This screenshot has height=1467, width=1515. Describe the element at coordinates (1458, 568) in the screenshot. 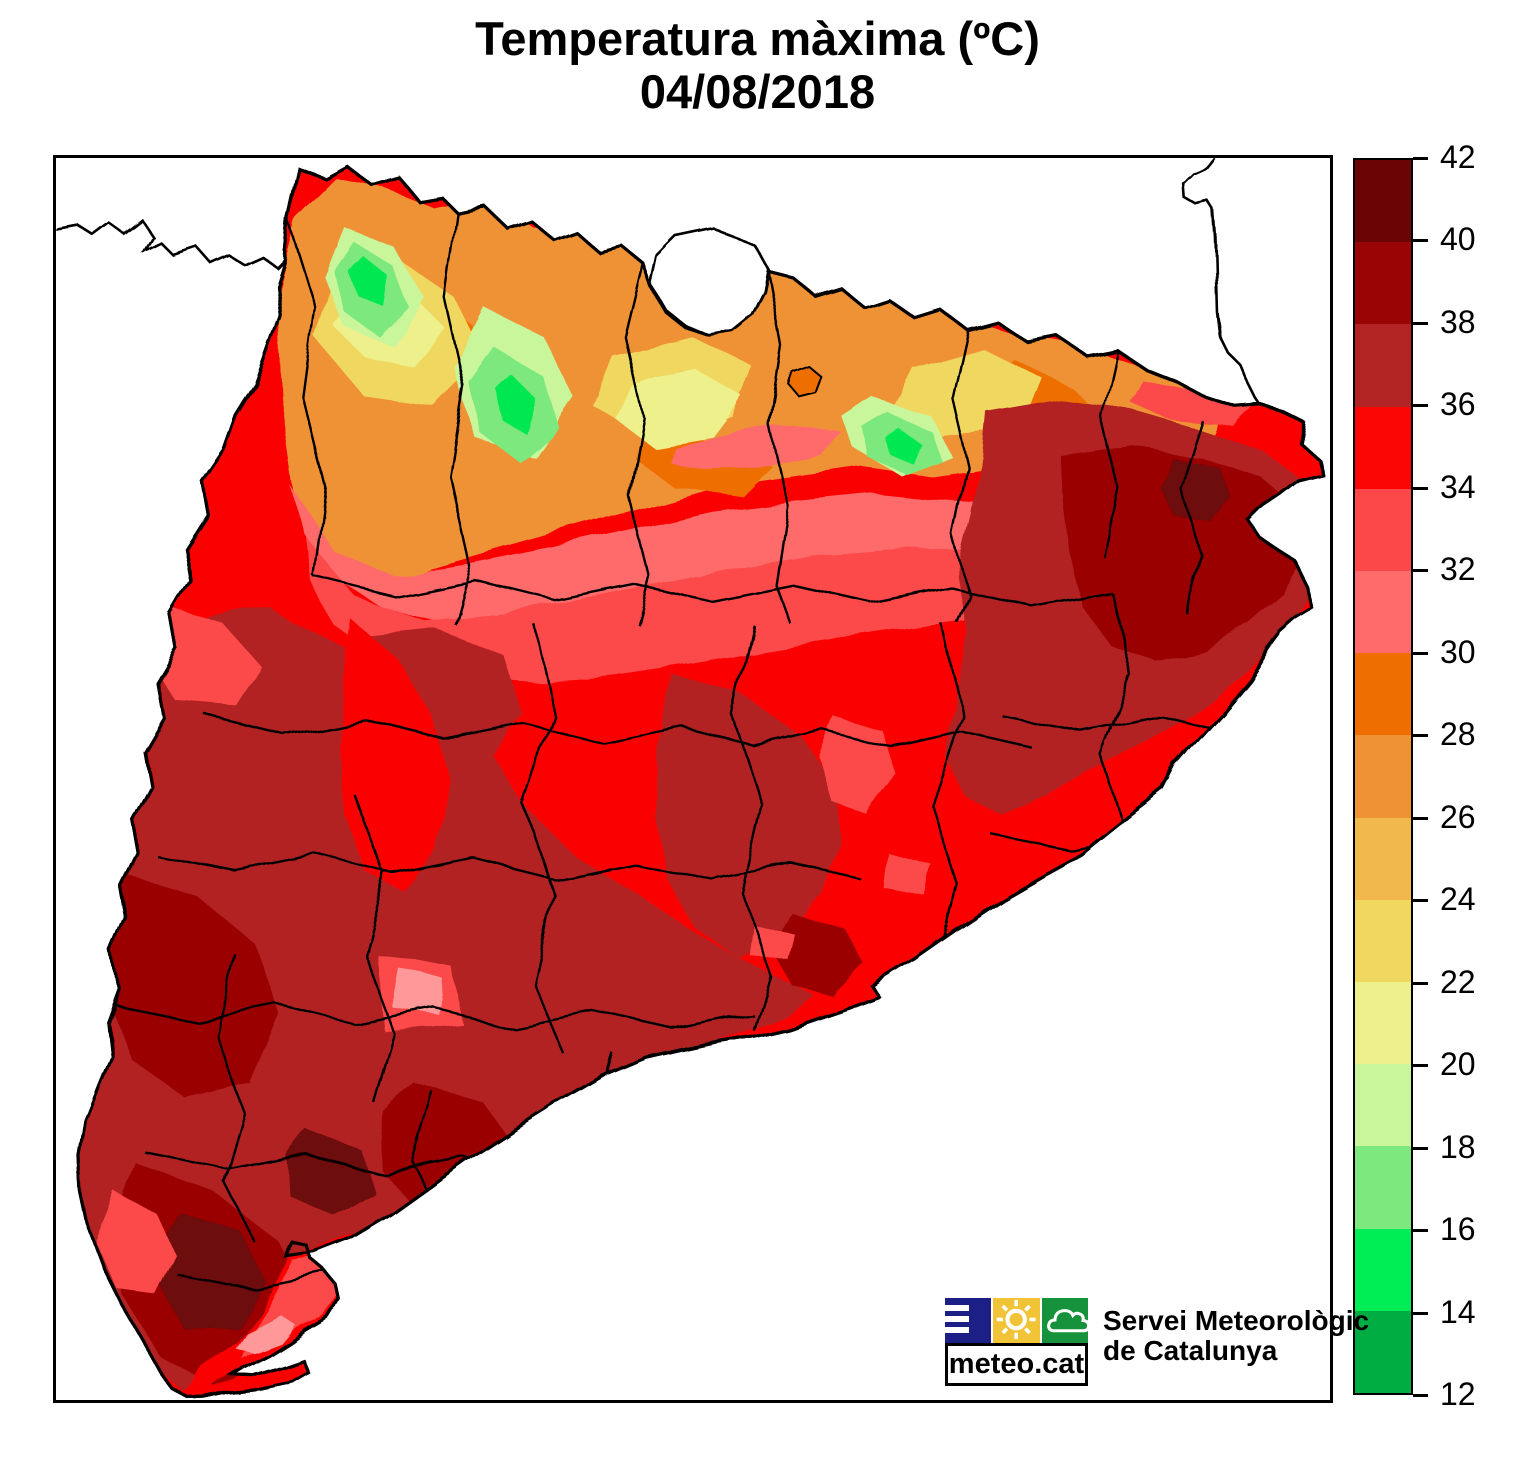

I see `tick-label: 32` at that location.